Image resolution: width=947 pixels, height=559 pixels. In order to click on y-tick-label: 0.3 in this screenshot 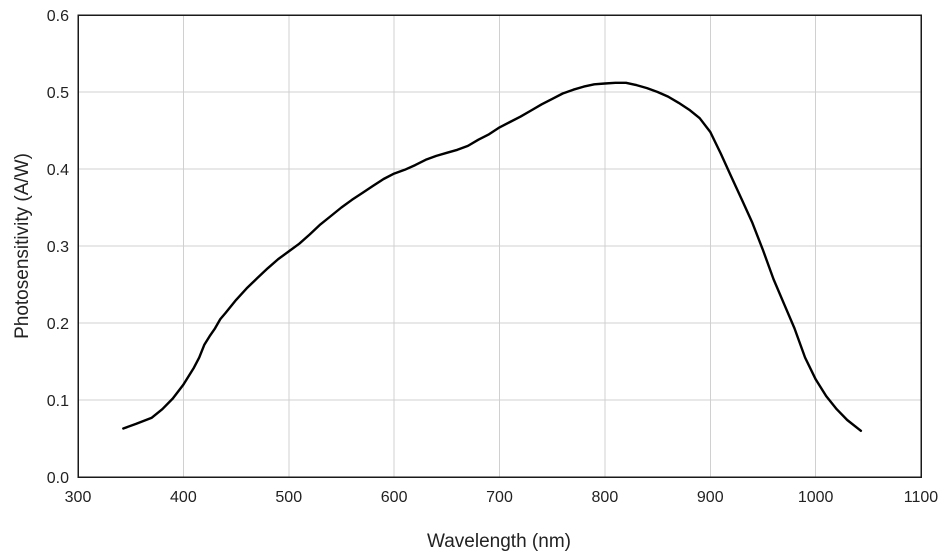, I will do `click(58, 247)`.